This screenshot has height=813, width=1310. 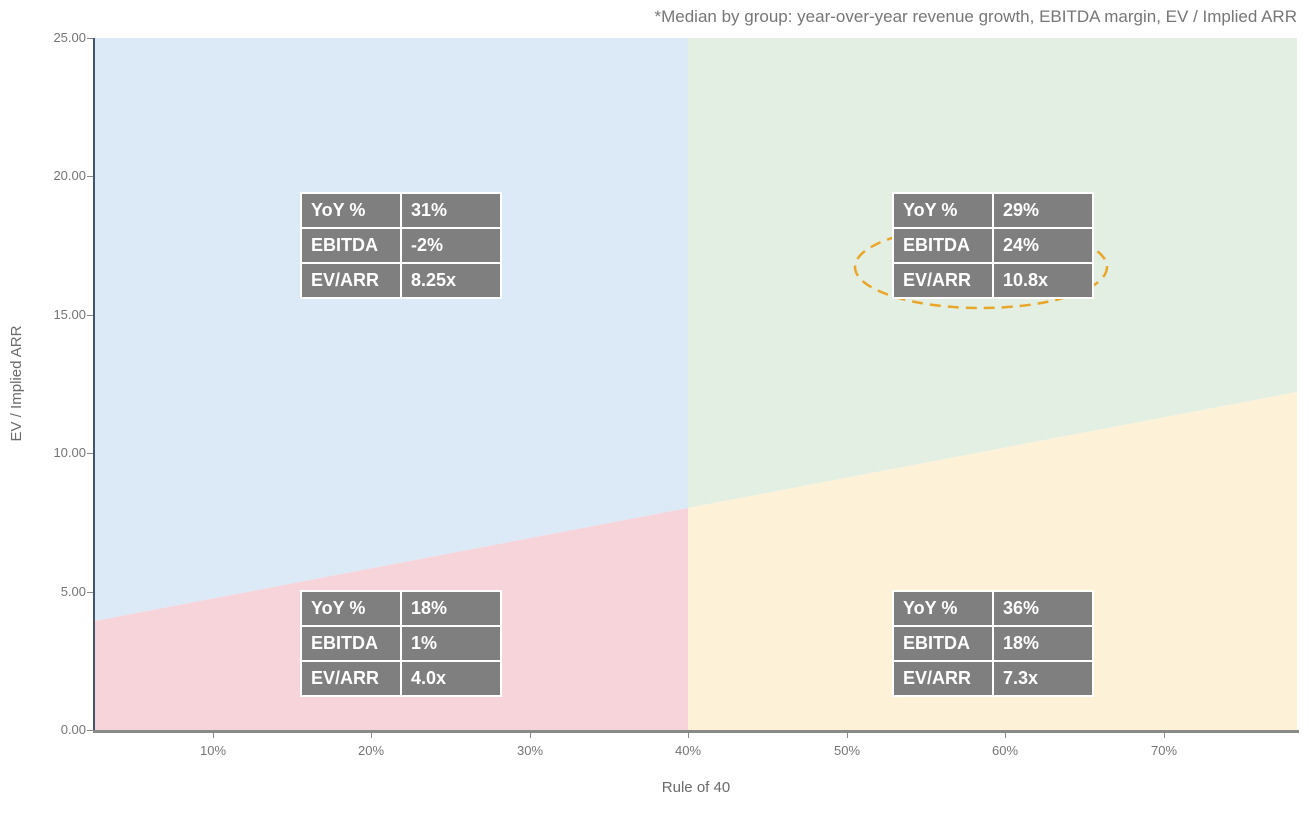 What do you see at coordinates (73, 591) in the screenshot?
I see `y-tick-label: 5.00` at bounding box center [73, 591].